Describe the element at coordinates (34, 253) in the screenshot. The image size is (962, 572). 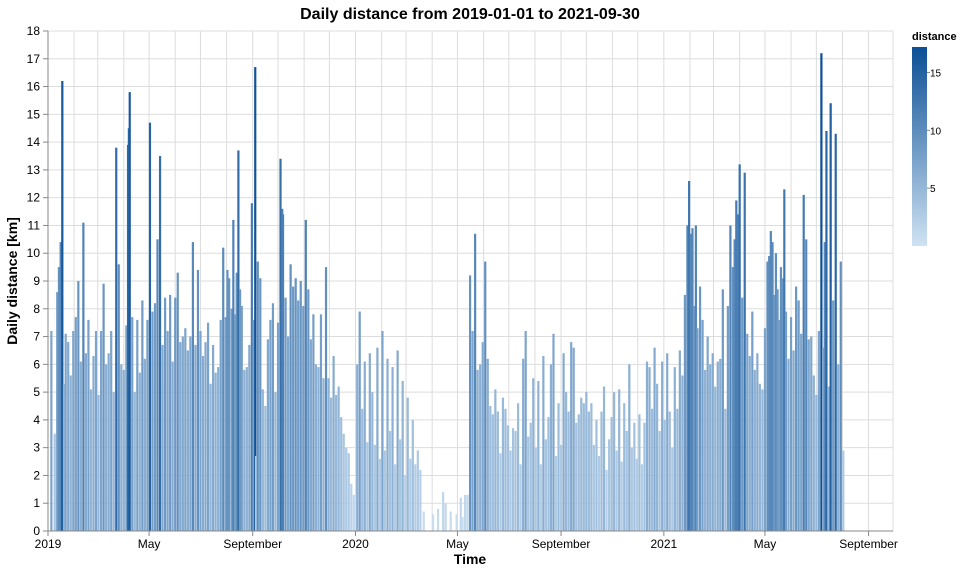
I see `y-tick-label: 10` at that location.